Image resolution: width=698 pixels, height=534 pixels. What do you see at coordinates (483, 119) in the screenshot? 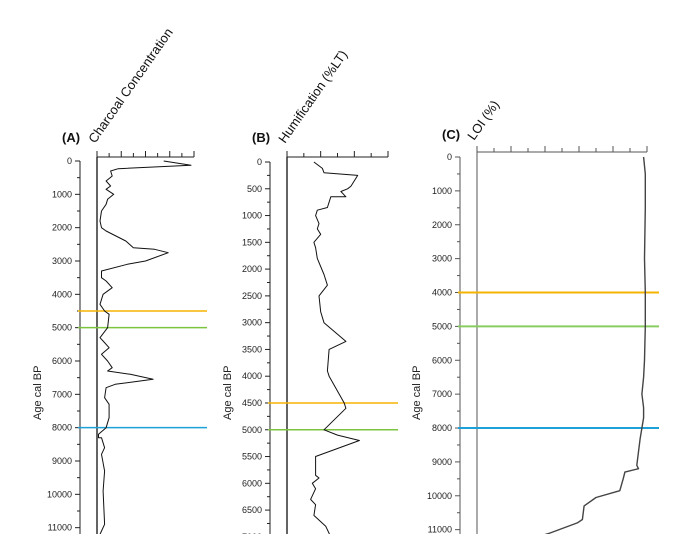
I see `panel-title: LOI (%)` at bounding box center [483, 119].